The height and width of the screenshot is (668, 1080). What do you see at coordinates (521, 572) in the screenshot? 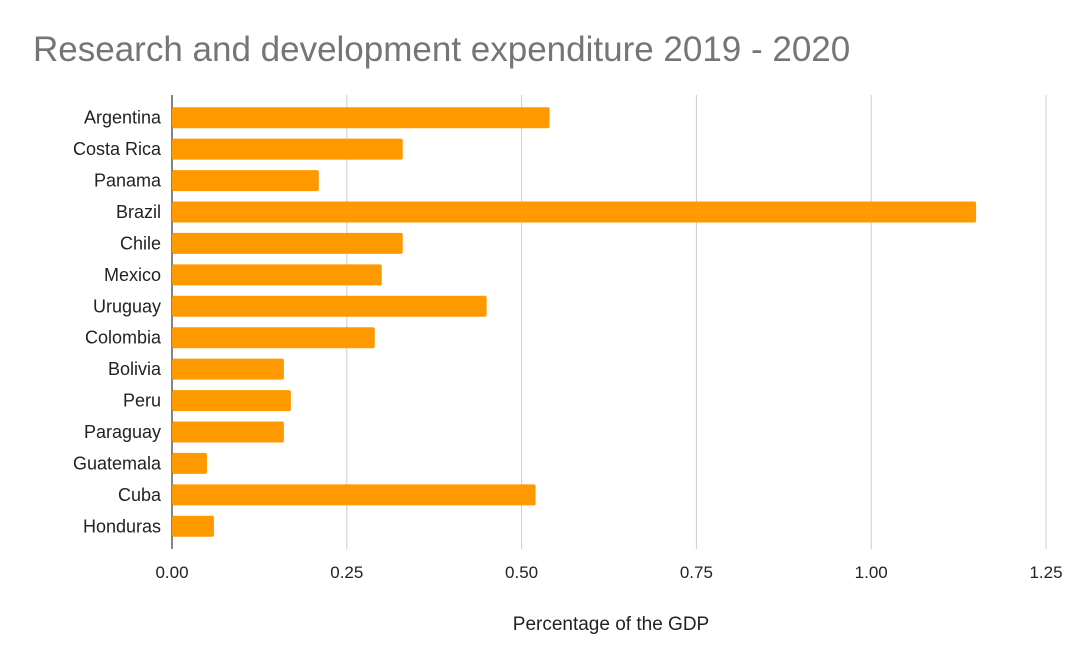
I see `x-tick-label: 0.50` at bounding box center [521, 572].